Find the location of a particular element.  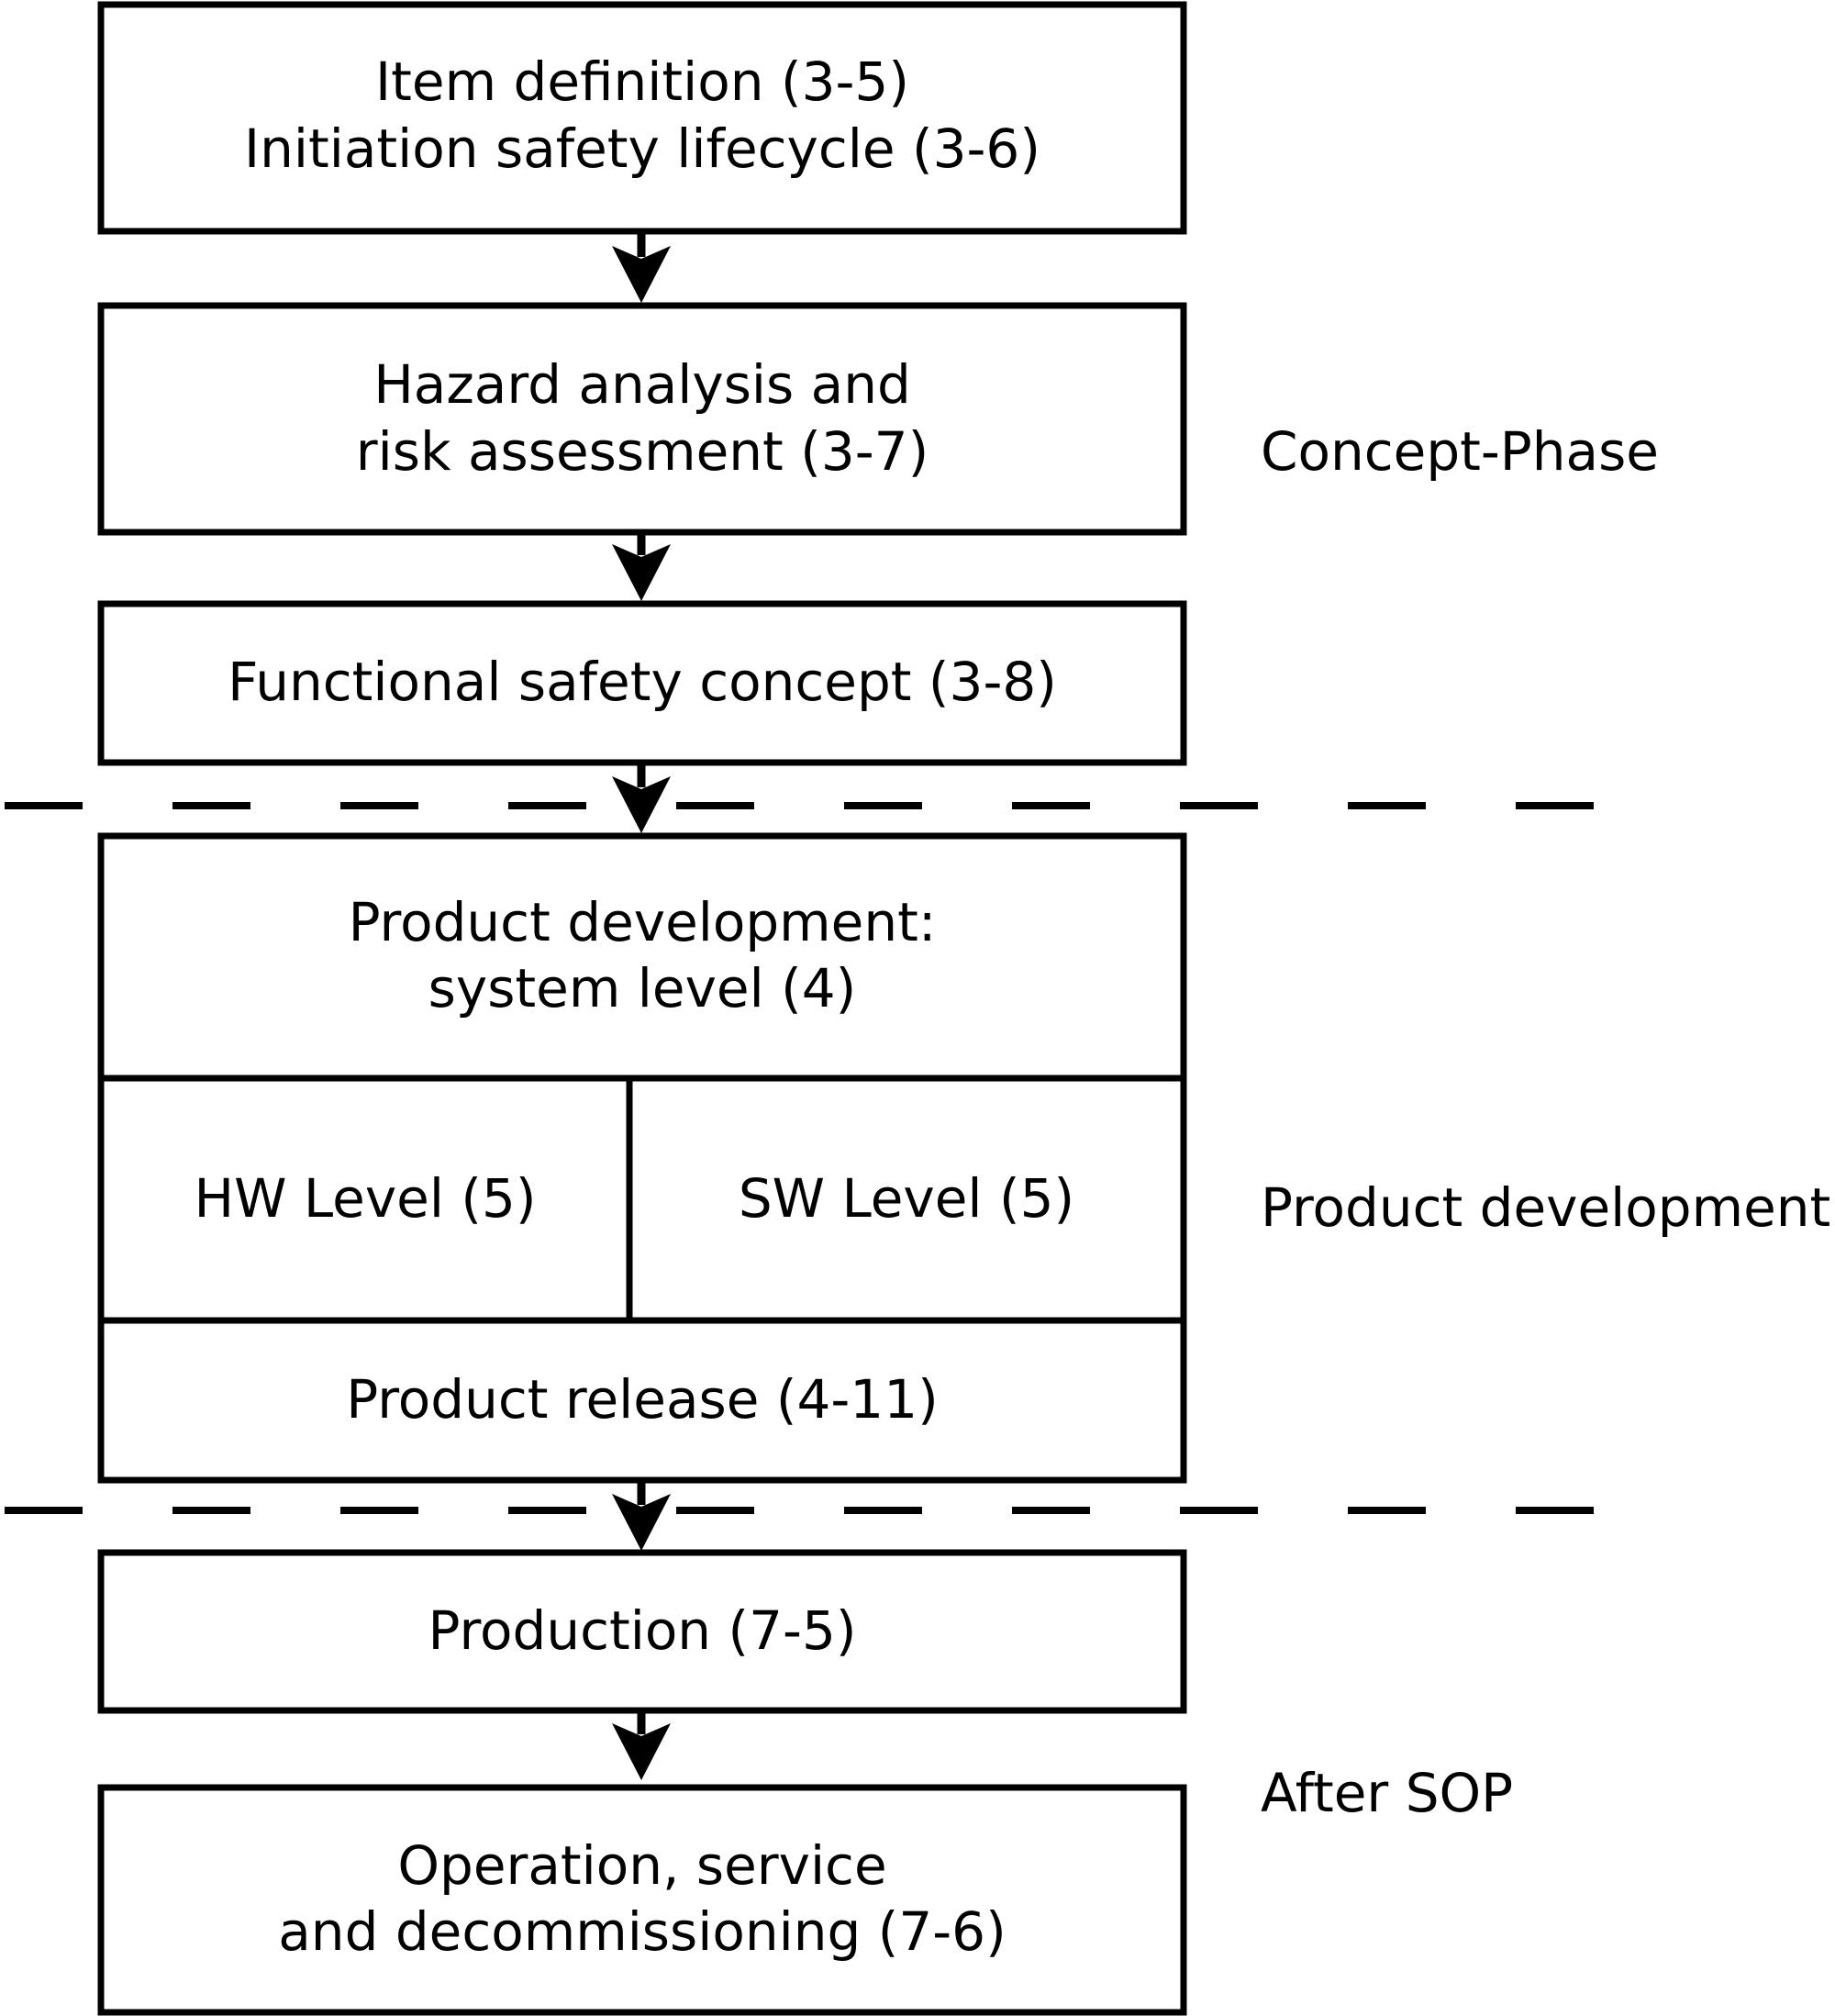

arrow-production-to-operation is located at coordinates (642, 1745).